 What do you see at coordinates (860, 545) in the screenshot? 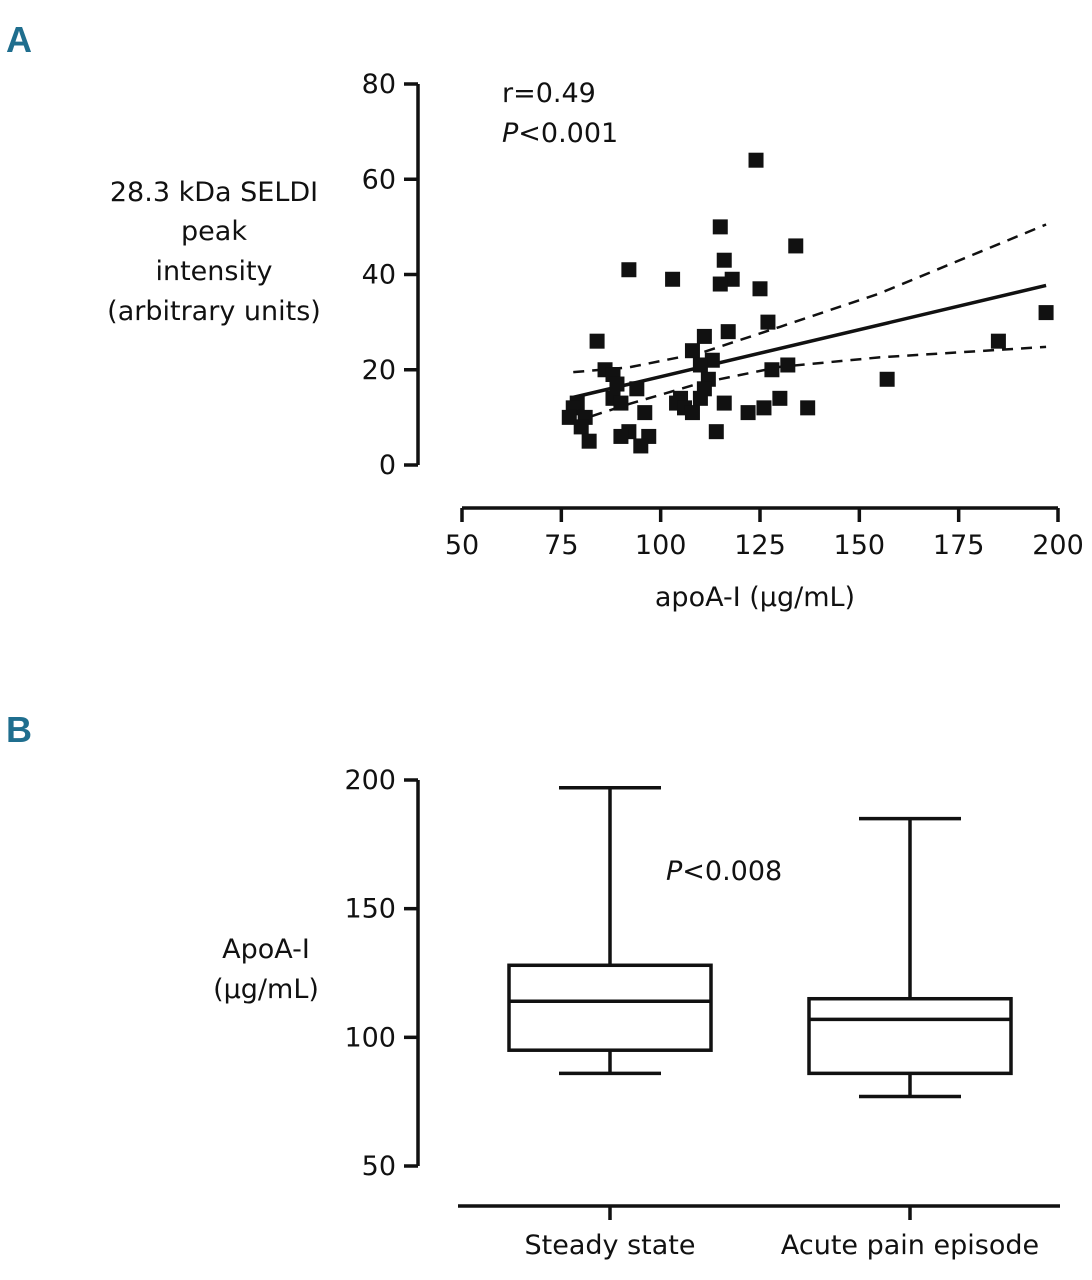
I see `a-x-tick-label: 150` at bounding box center [860, 545].